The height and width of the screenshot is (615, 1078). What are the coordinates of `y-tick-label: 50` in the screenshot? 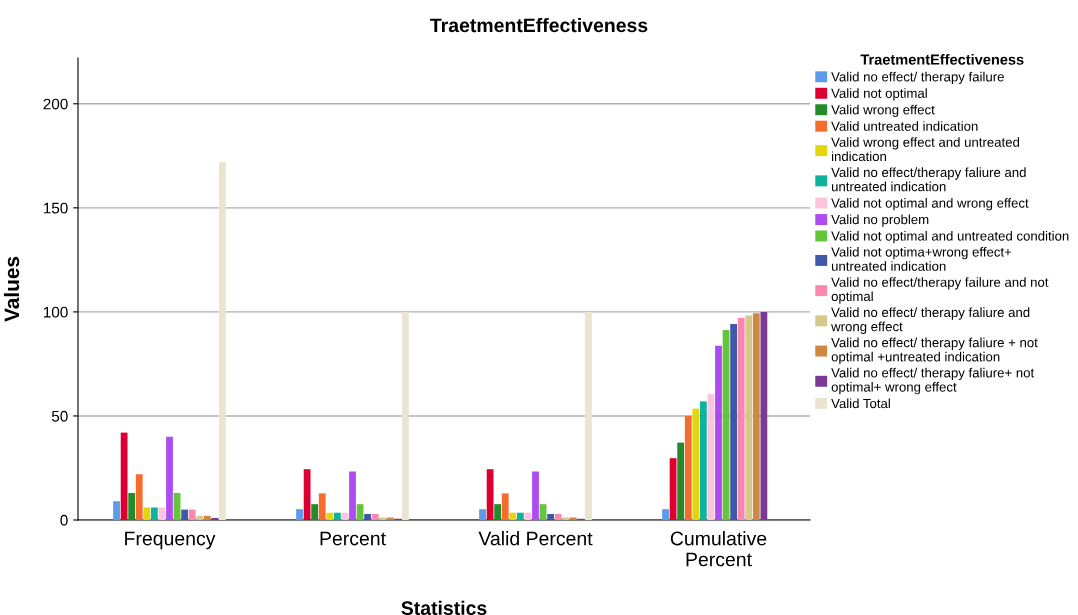 It's located at (59, 416).